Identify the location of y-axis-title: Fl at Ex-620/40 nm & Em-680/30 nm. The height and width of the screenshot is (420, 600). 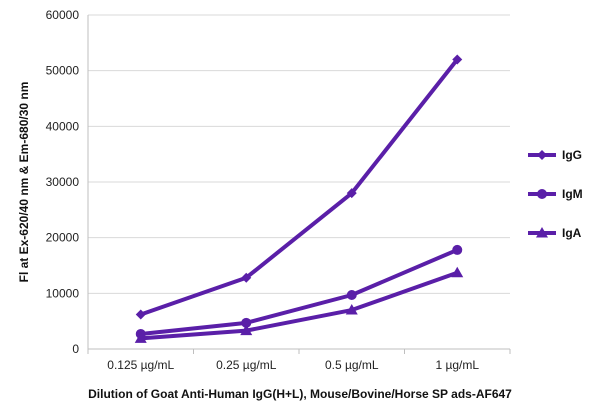
(24, 182).